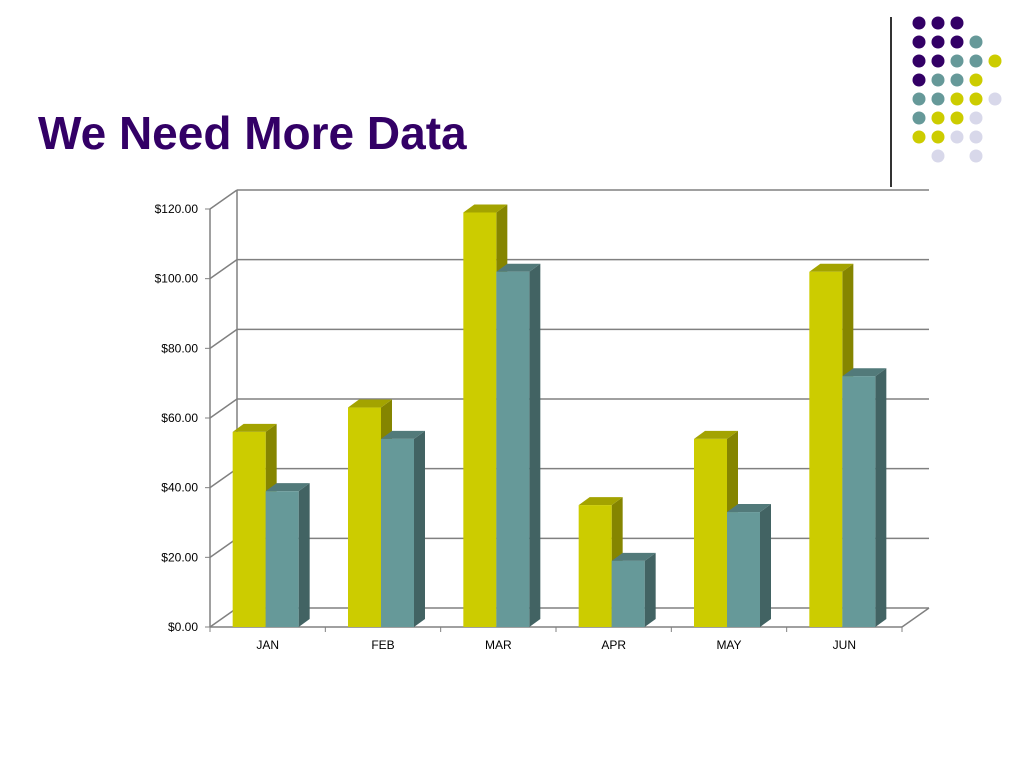 The image size is (1024, 768). Describe the element at coordinates (844, 645) in the screenshot. I see `x-tick-label: JUN` at that location.